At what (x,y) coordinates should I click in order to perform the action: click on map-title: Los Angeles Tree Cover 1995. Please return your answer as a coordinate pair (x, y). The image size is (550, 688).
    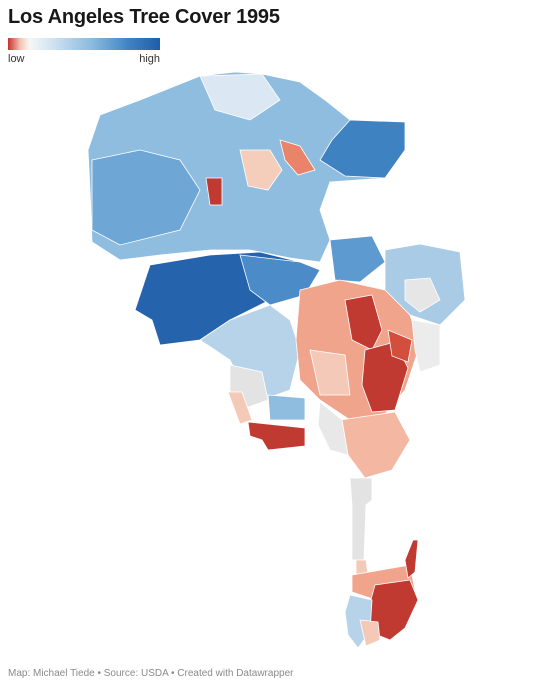
    Looking at the image, I should click on (144, 17).